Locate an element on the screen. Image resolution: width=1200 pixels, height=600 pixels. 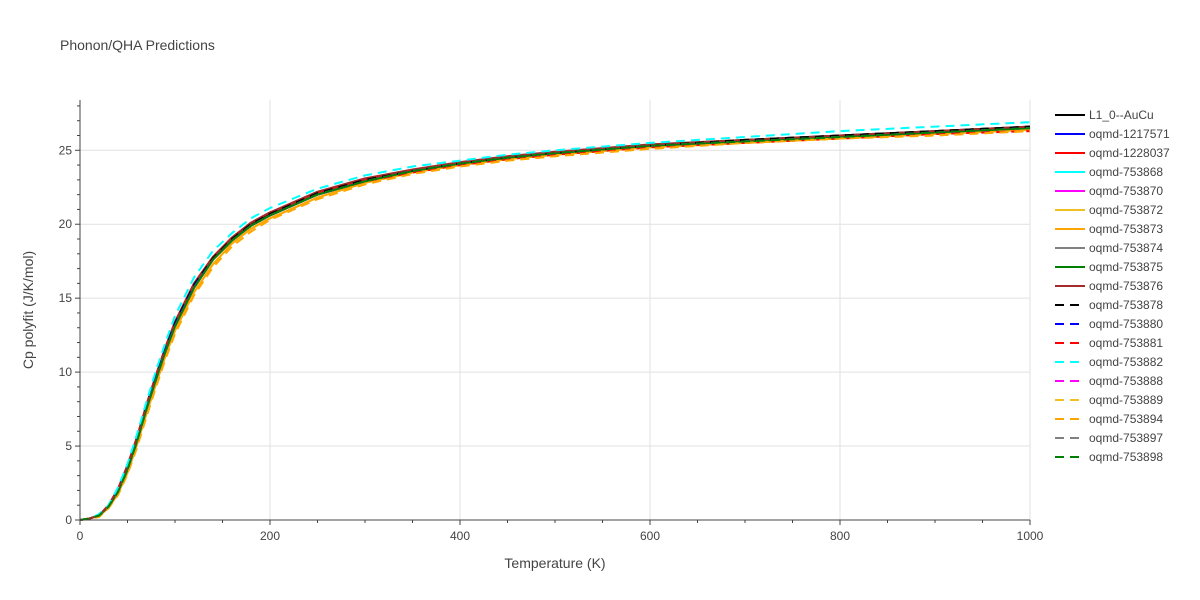
y-tick-label: 5 is located at coordinates (68, 446).